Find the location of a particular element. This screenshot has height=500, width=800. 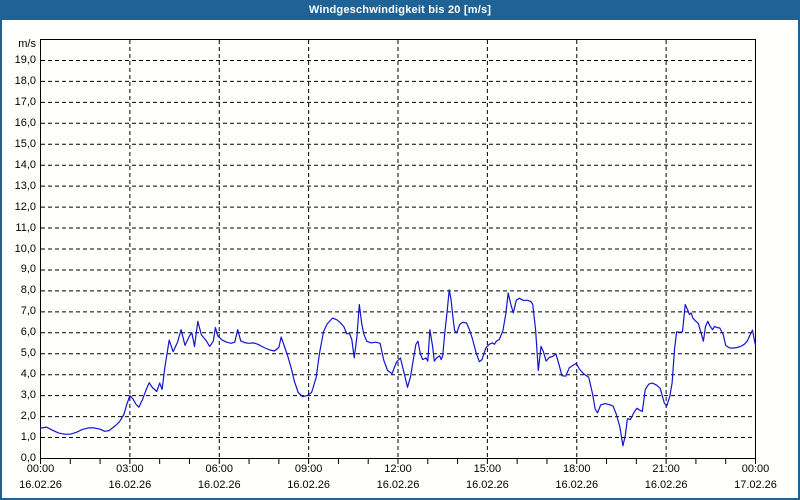

y-tick-label: 6,0 is located at coordinates (28, 332).